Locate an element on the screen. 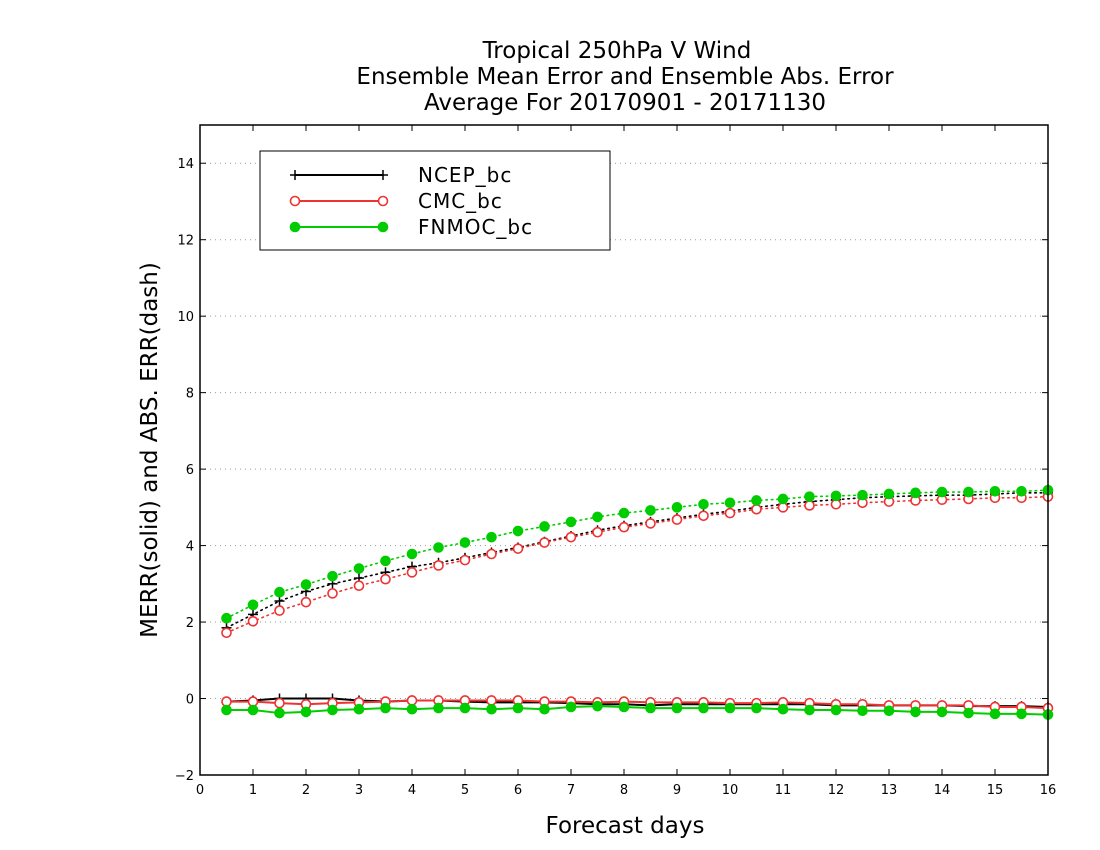 Image resolution: width=1100 pixels, height=850 pixels. abs-error-line-cmc-bc is located at coordinates (637, 564).